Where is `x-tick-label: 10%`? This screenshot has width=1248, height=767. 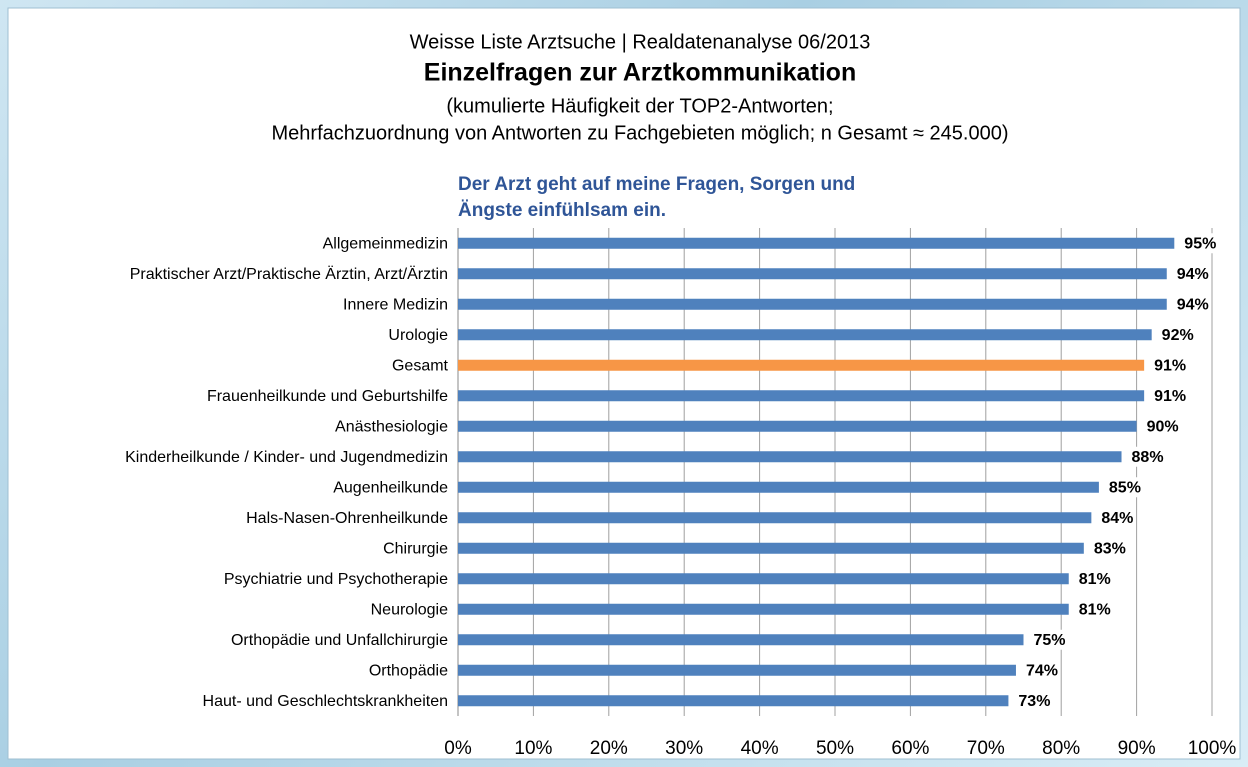
x-tick-label: 10% is located at coordinates (533, 748).